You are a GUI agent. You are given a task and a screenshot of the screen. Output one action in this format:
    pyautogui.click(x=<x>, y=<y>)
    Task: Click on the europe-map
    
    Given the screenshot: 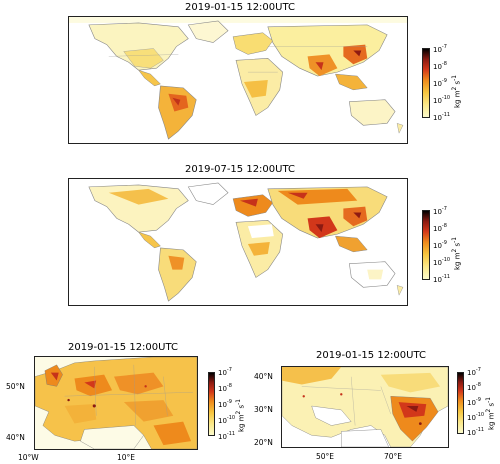 What is the action you would take?
    pyautogui.click(x=116, y=403)
    